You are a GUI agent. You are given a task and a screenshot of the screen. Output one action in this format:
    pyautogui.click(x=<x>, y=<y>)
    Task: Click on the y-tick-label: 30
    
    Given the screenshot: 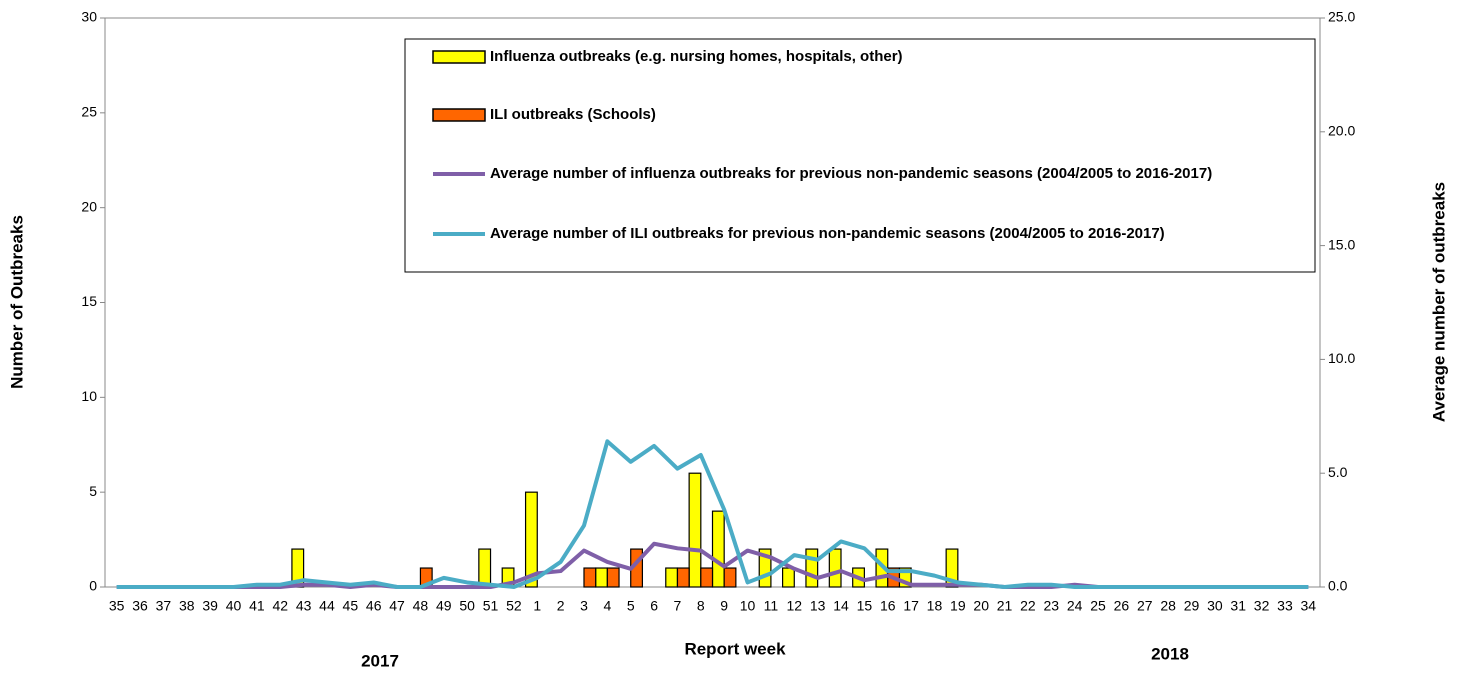 What is the action you would take?
    pyautogui.click(x=89, y=17)
    